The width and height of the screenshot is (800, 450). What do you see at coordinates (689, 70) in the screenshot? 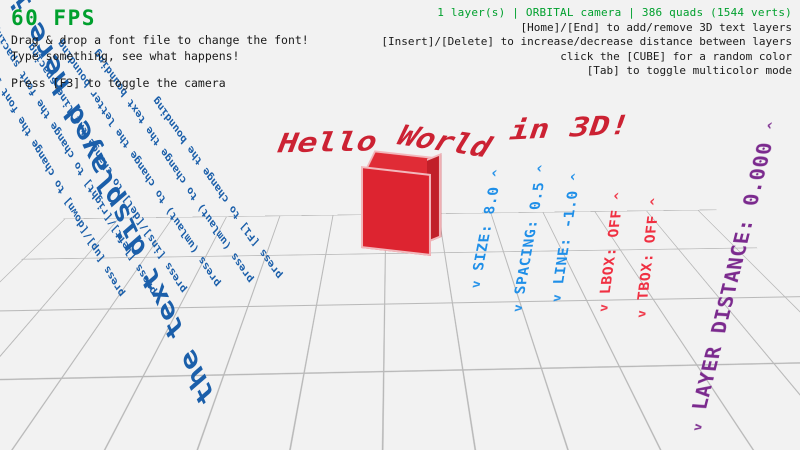
I see `hud-right-line-4: [Tab] to toggle multicolor mode` at bounding box center [689, 70].